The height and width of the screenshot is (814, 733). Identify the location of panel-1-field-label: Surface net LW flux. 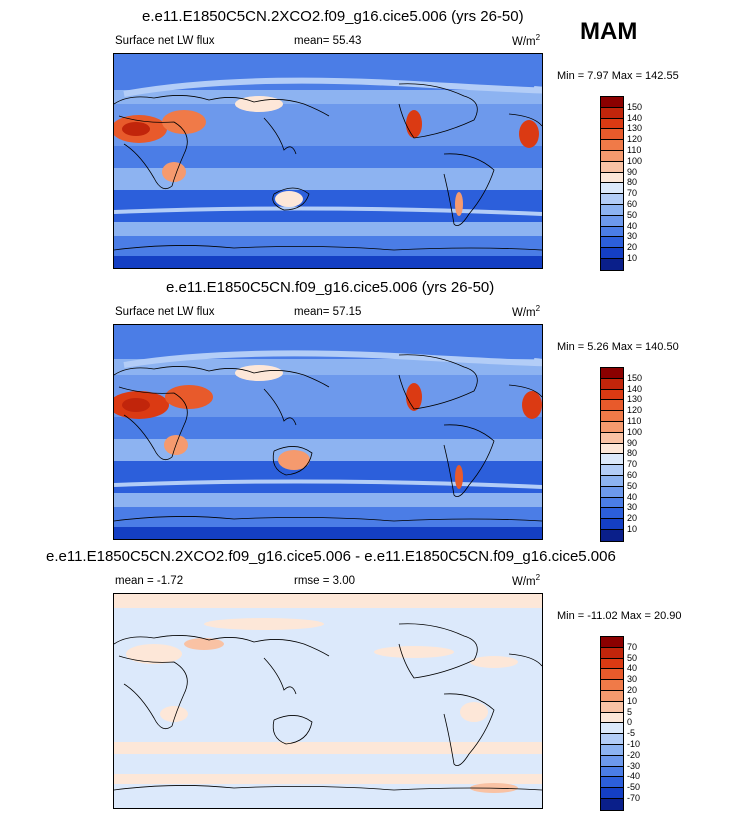
(165, 41).